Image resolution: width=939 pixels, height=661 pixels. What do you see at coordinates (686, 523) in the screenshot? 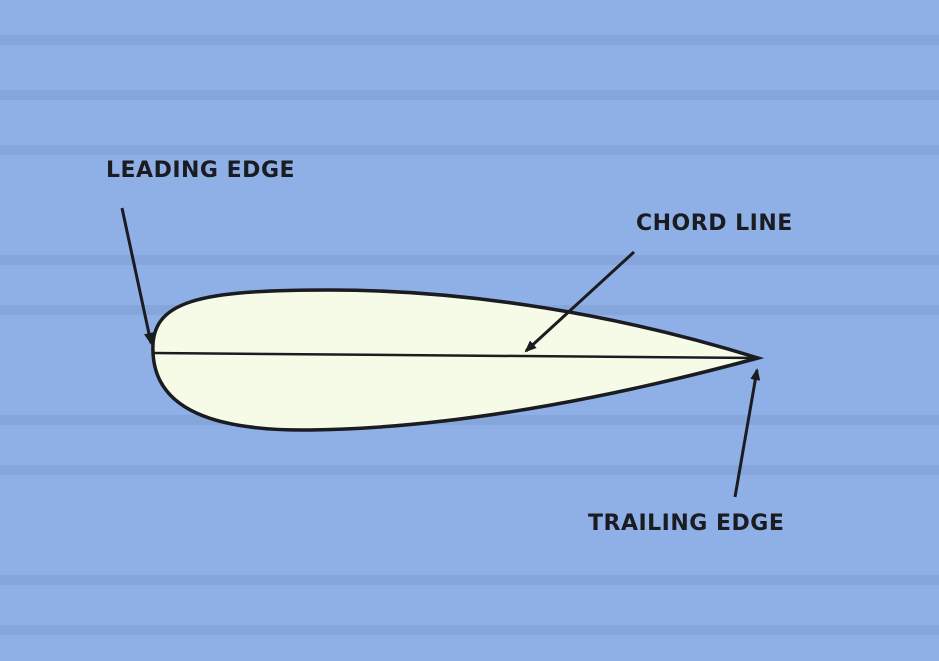
I see `trailing-edge-label: TRAILING EDGE` at bounding box center [686, 523].